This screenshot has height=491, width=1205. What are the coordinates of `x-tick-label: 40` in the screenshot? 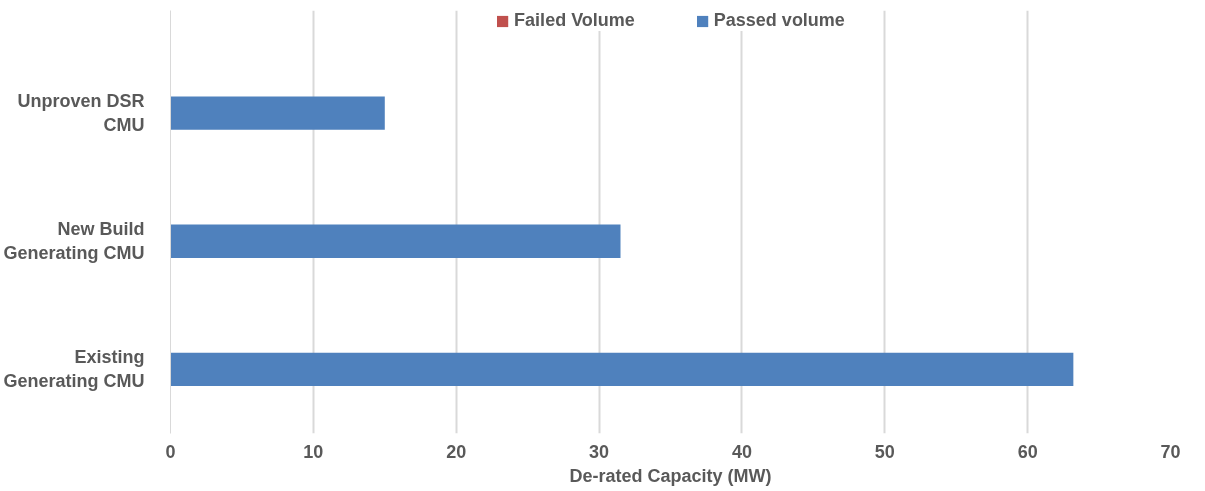 It's located at (741, 451).